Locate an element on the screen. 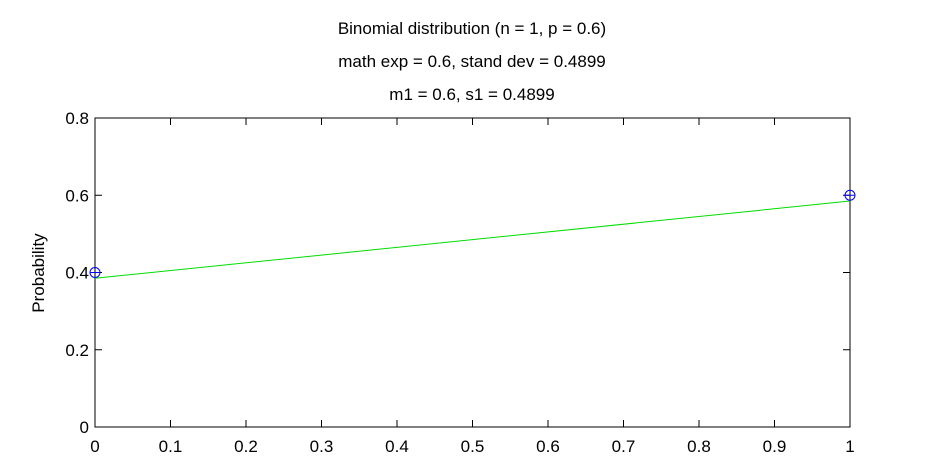 The height and width of the screenshot is (473, 946). x-tick-label: 0.9 is located at coordinates (775, 446).